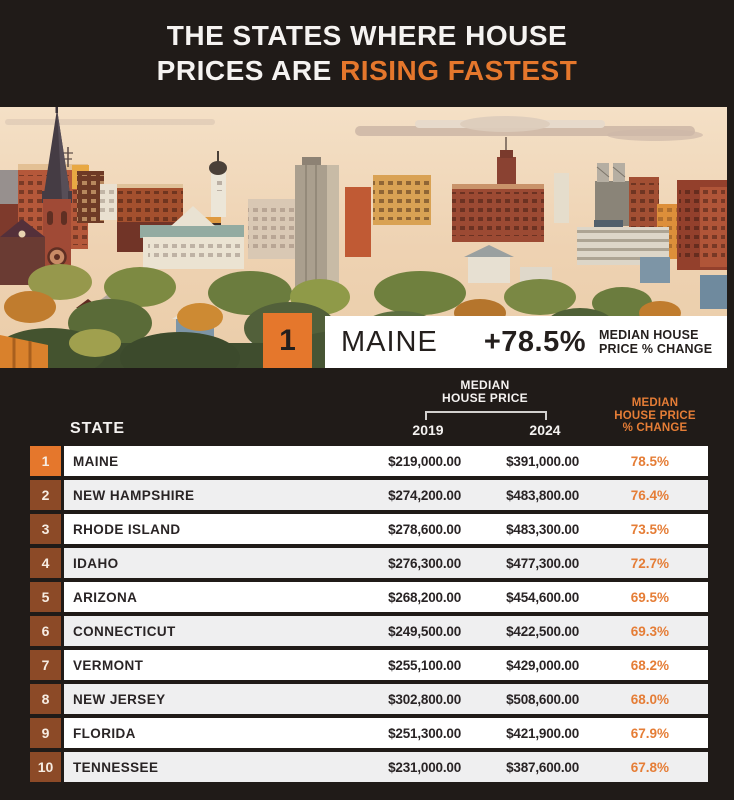 The height and width of the screenshot is (800, 734). I want to click on rank-badge: 8, so click(45, 699).